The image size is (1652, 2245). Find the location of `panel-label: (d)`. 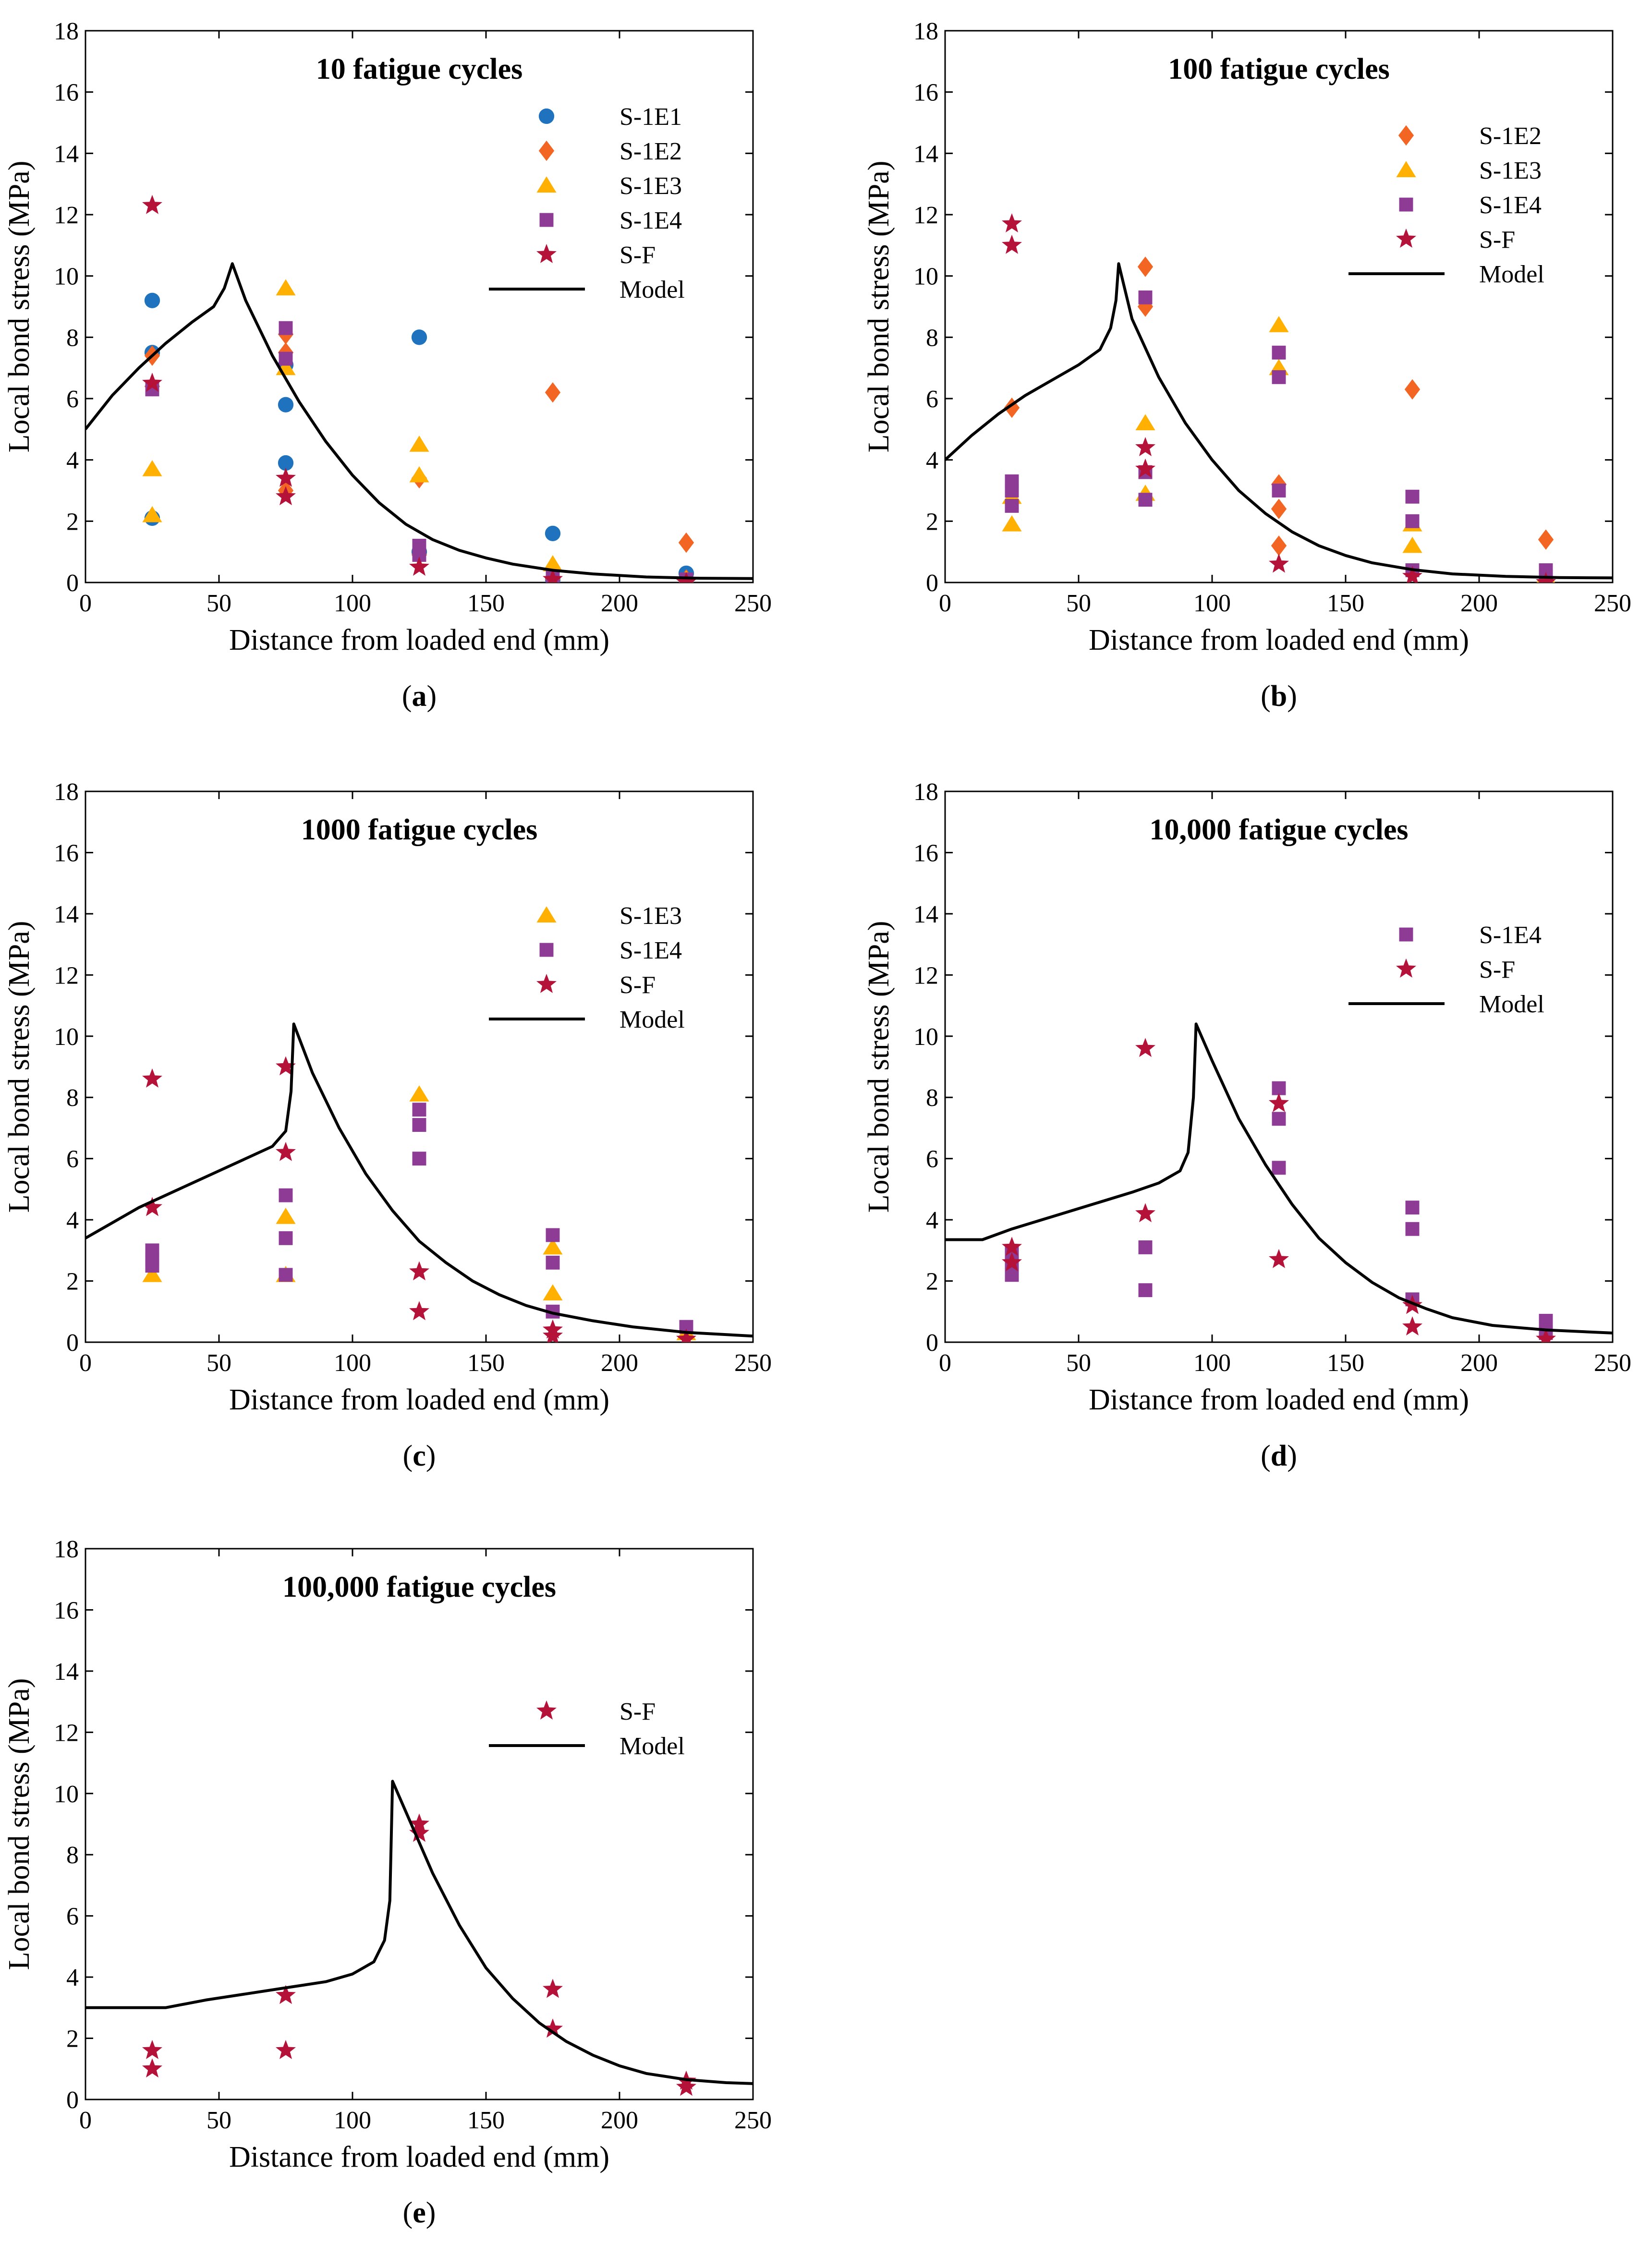

panel-label: (d) is located at coordinates (1279, 1456).